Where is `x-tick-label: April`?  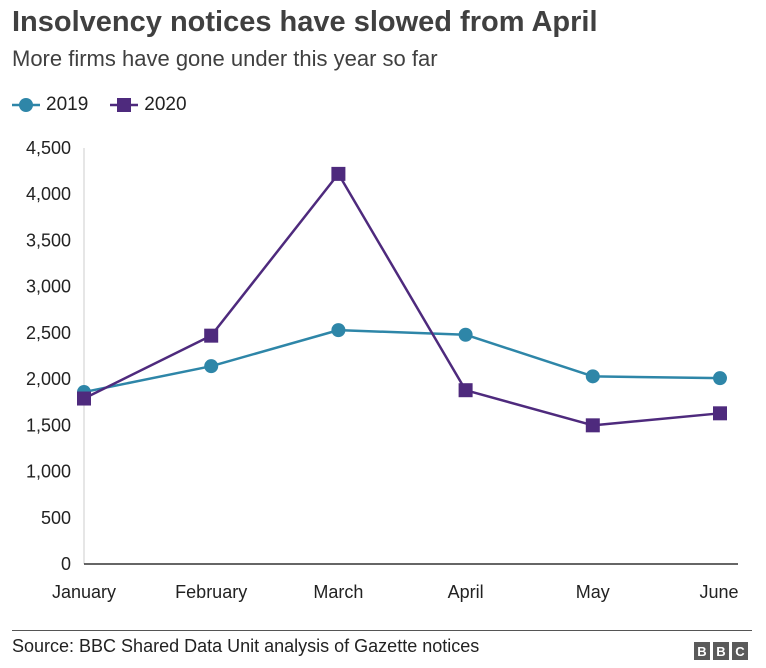 x-tick-label: April is located at coordinates (466, 592).